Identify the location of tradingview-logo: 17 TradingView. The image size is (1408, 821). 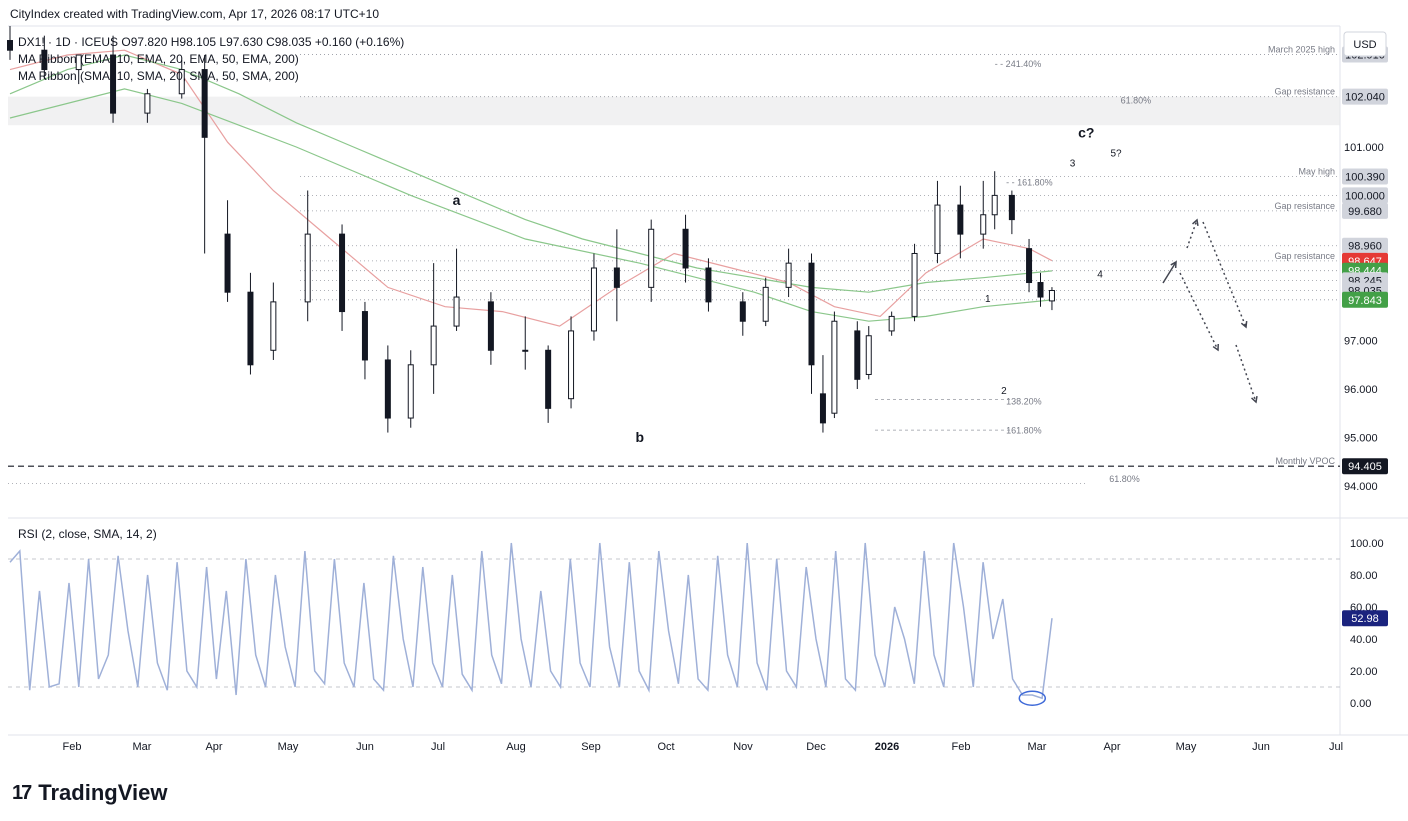
(89, 793).